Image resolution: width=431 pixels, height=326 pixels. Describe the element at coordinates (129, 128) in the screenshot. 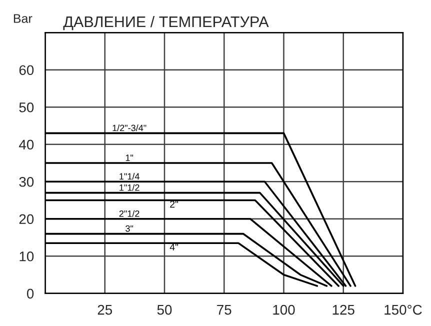

I see `series-label: 1/2"-3/4"` at that location.